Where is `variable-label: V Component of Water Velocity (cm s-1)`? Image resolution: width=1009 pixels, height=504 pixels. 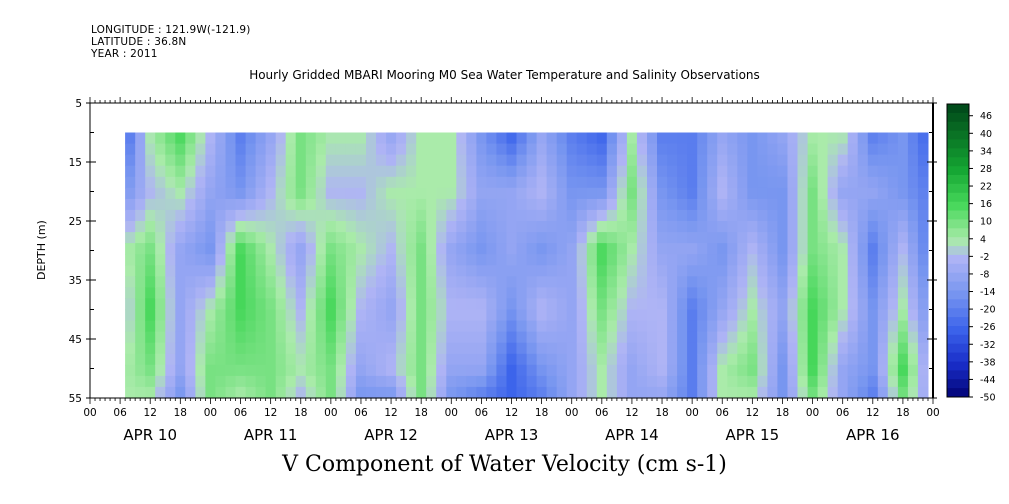
variable-label: V Component of Water Velocity (cm s-1) is located at coordinates (504, 464).